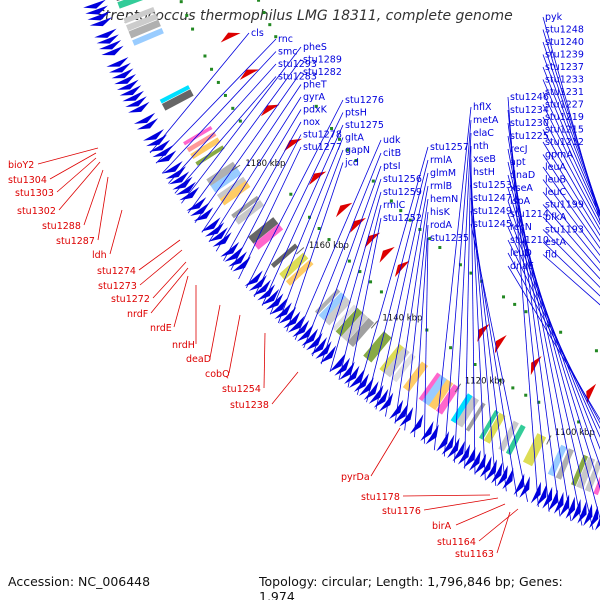 The width and height of the screenshot is (600, 600). Describe the element at coordinates (529, 123) in the screenshot. I see `forward-gene-label: stu1230` at that location.